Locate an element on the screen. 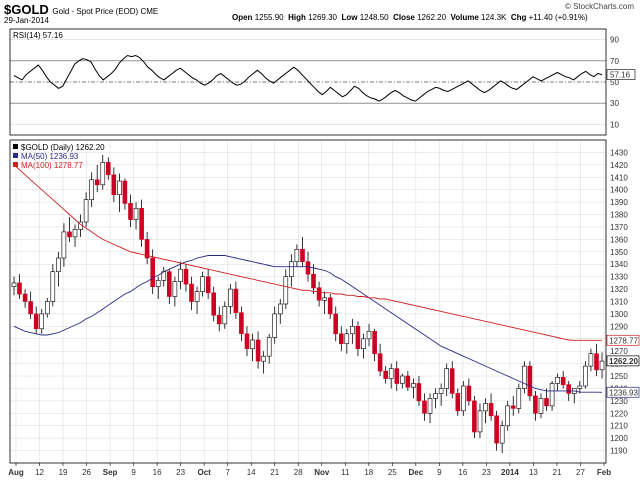 Image resolution: width=640 pixels, height=503 pixels. price-y-tick-label: 1270 is located at coordinates (619, 351).